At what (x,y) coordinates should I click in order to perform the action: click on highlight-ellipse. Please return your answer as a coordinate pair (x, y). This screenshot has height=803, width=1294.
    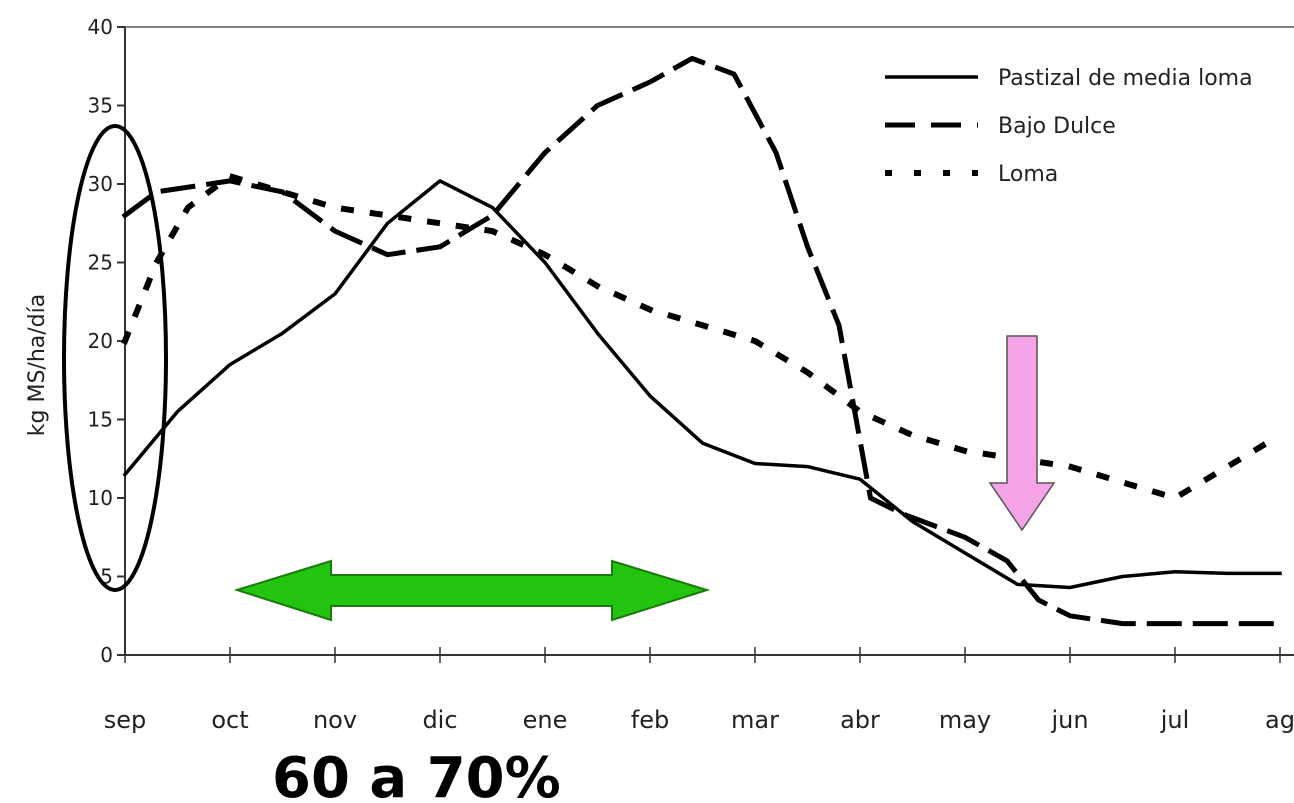
    Looking at the image, I should click on (115, 358).